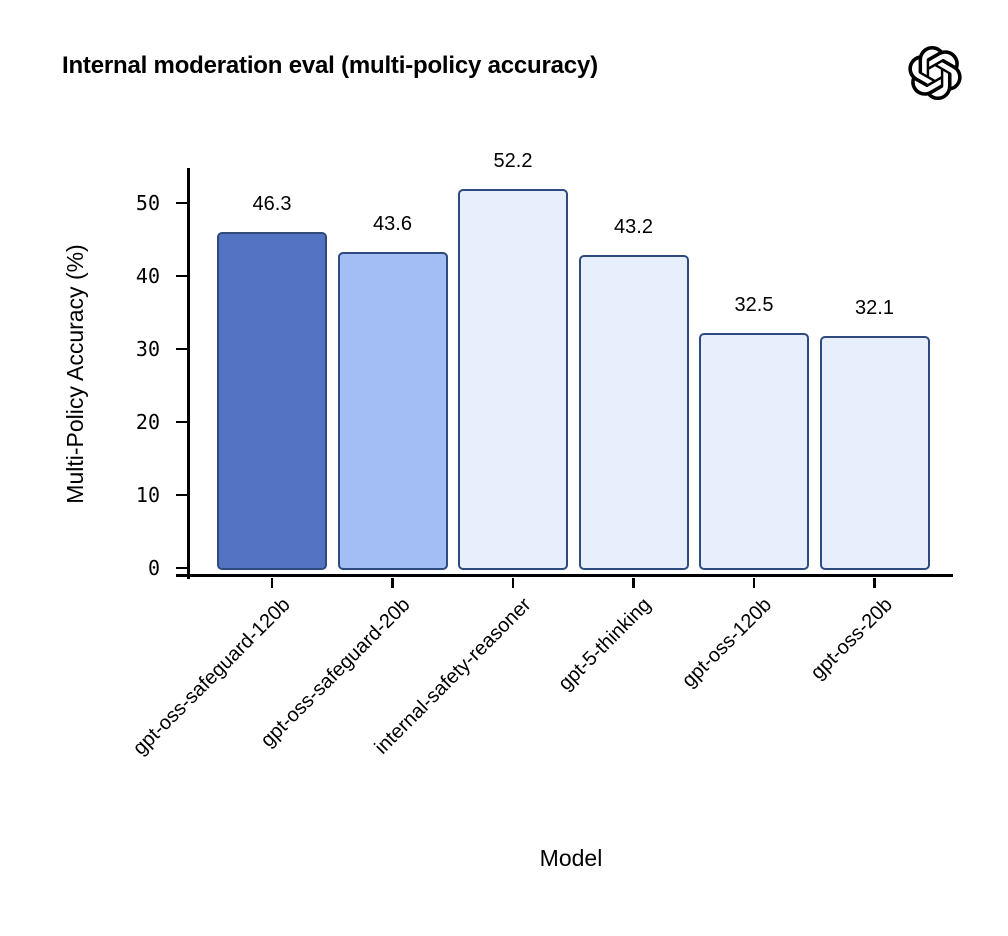  I want to click on y-tick-label: 10, so click(147, 495).